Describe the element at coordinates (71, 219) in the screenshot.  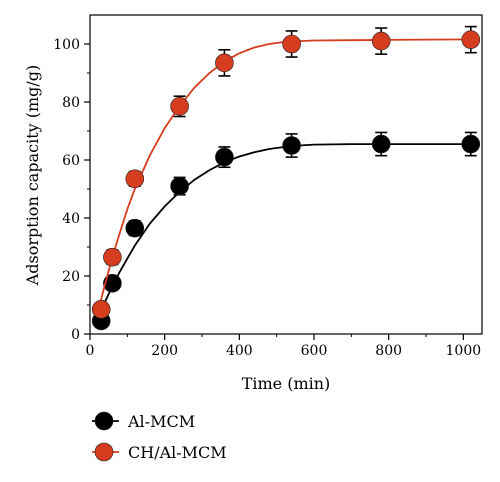
I see `y-tick-label: 40` at that location.